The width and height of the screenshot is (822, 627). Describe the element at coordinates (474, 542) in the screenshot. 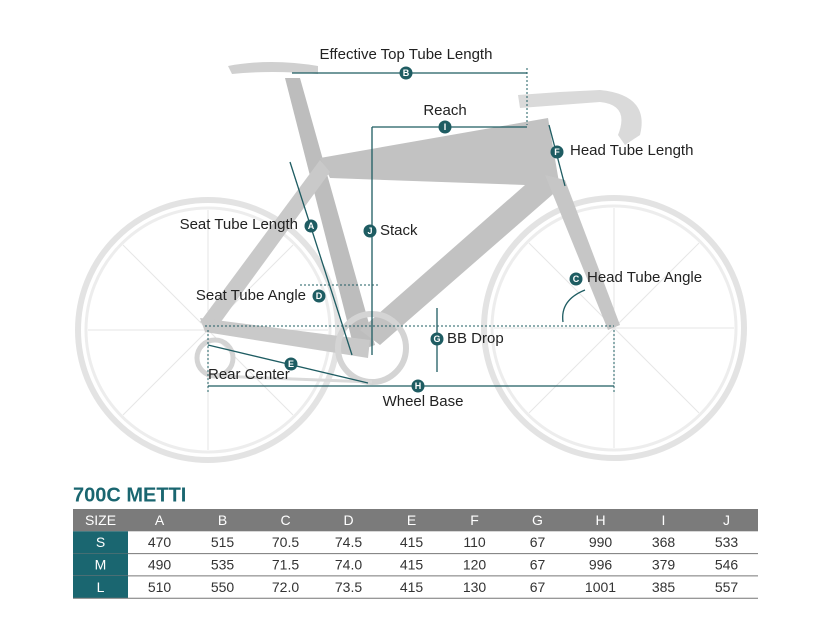

I see `table-cell: 110` at that location.